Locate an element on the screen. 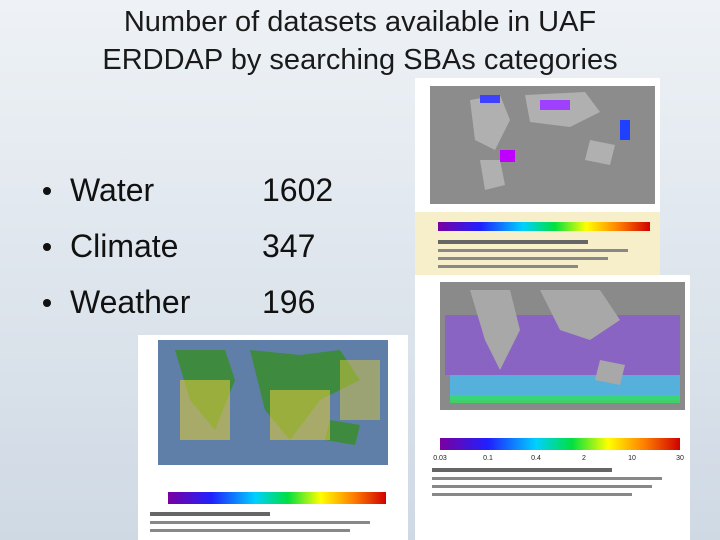 The image size is (720, 540). title-line: Number of datasets available in UAF is located at coordinates (360, 22).